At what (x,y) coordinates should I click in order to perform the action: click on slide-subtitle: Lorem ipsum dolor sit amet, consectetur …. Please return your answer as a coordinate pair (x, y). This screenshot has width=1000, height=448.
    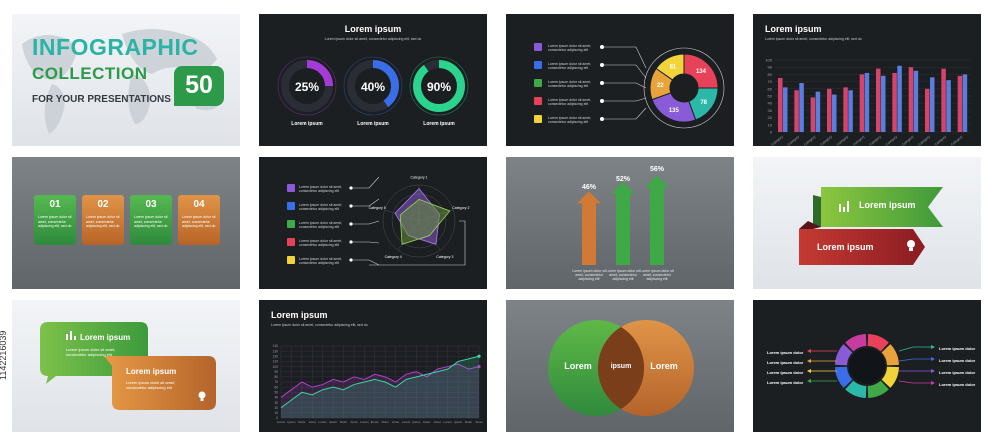
    Looking at the image, I should click on (373, 39).